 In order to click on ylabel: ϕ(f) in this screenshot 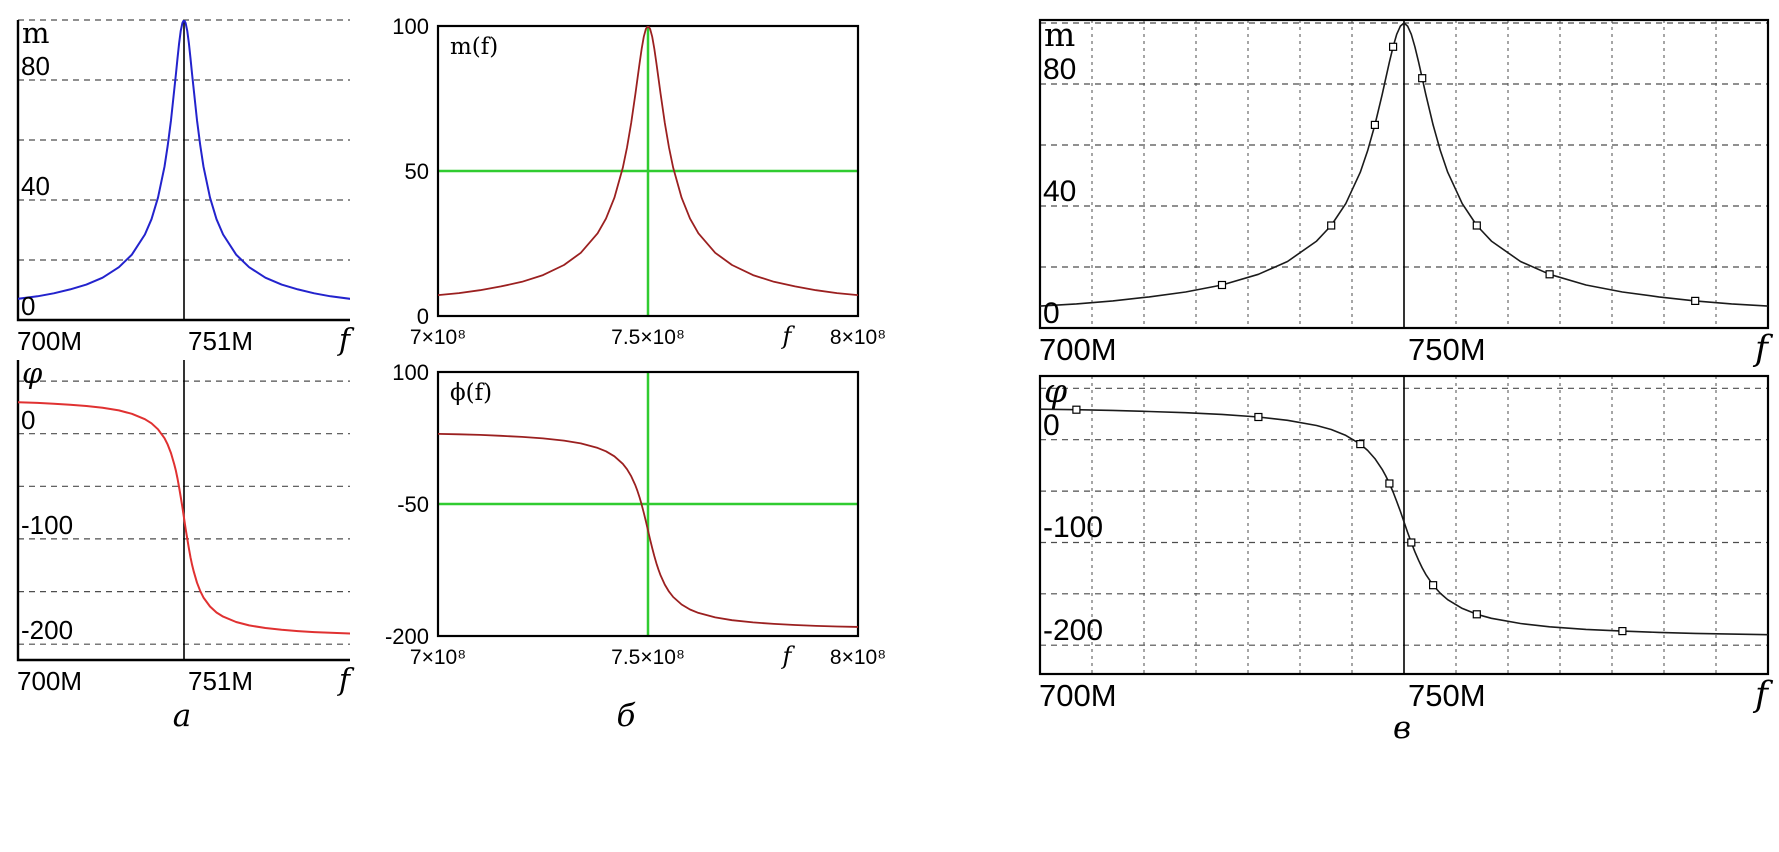, I will do `click(471, 393)`.